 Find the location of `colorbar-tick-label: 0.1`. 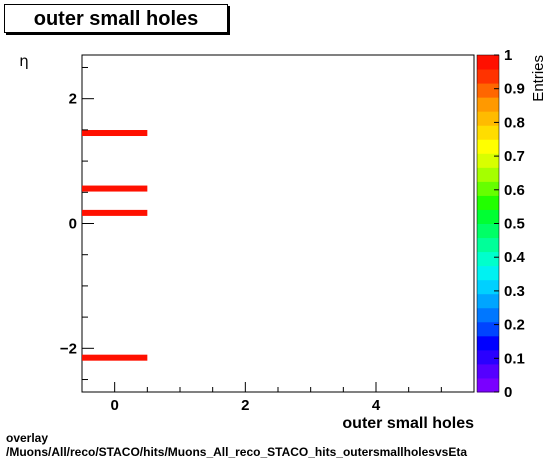

colorbar-tick-label: 0.1 is located at coordinates (514, 358).